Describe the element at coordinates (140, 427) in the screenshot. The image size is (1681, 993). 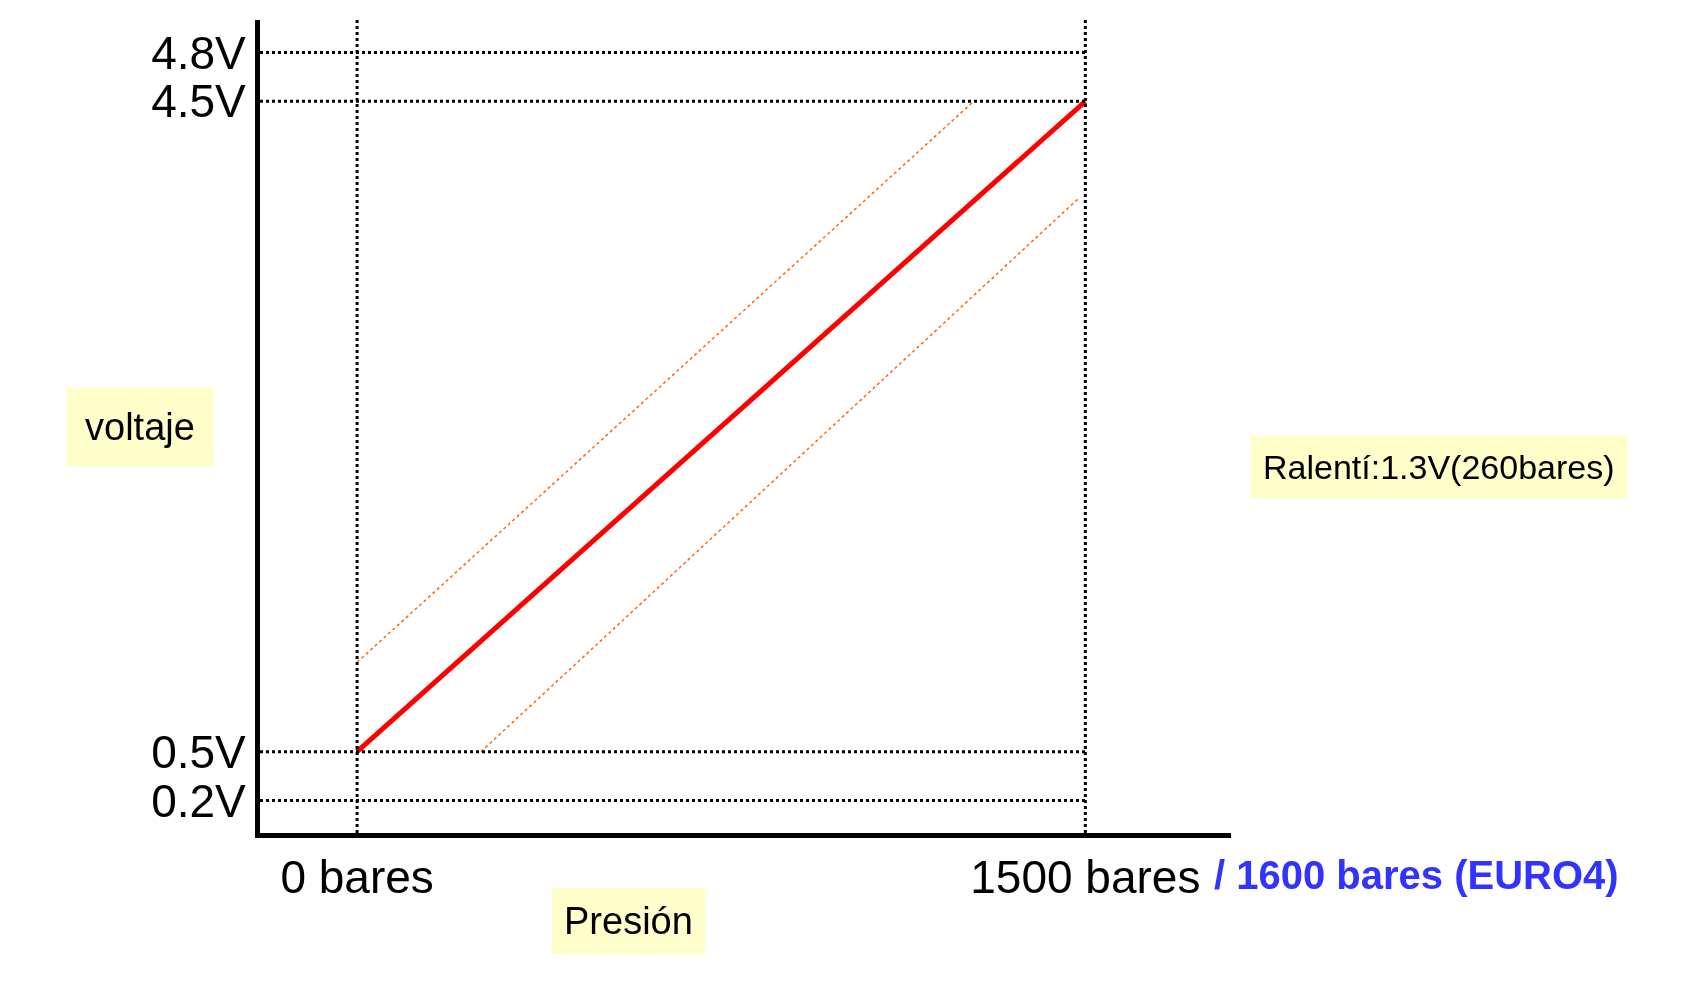
I see `y-axis-title: voltaje` at that location.